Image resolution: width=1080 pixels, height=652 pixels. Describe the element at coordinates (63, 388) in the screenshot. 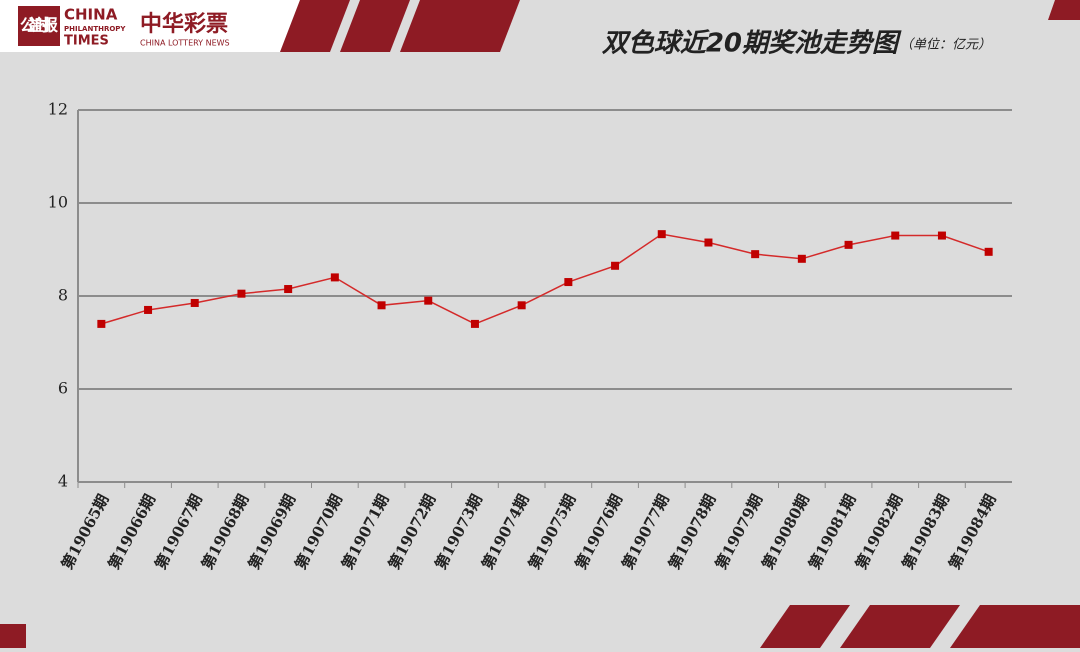

I see `y-tick-label: 6` at that location.